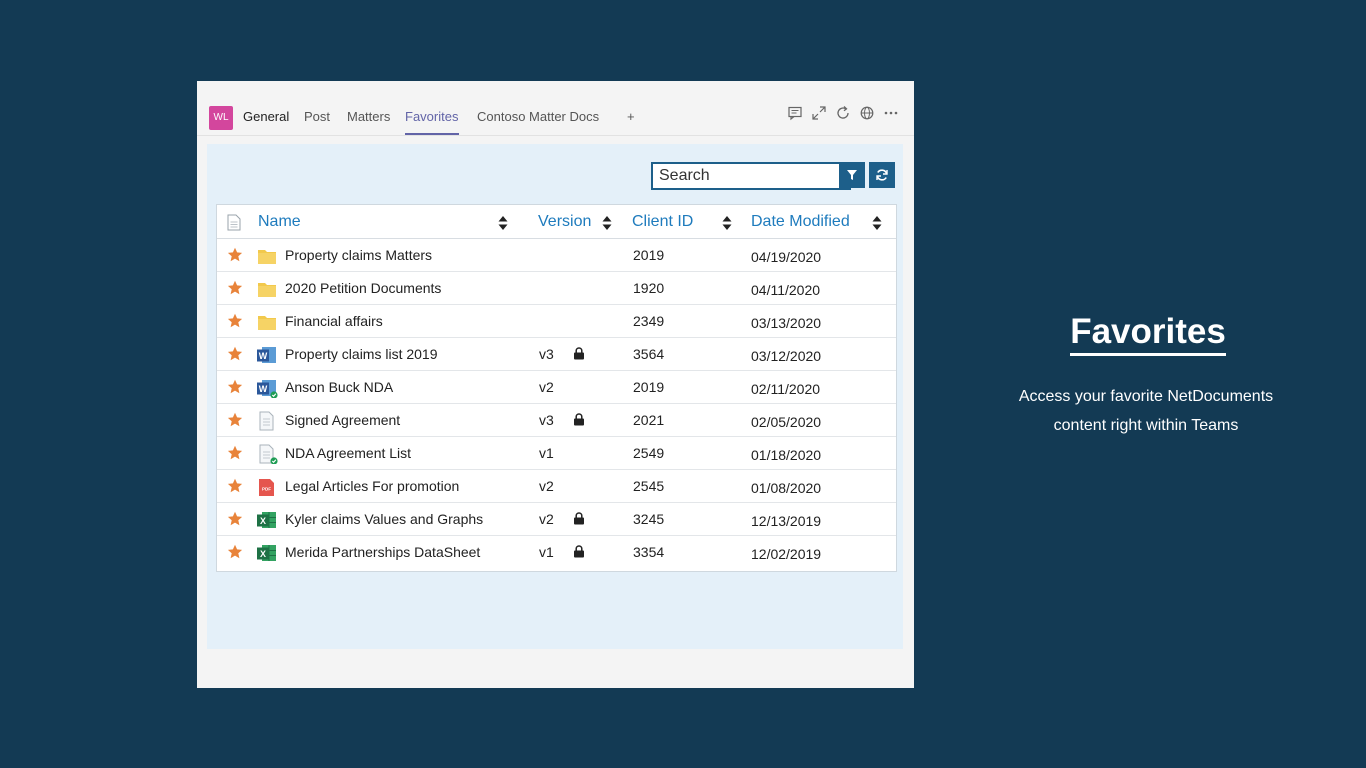  I want to click on document-name: Kyler claims Values and Graphs, so click(384, 519).